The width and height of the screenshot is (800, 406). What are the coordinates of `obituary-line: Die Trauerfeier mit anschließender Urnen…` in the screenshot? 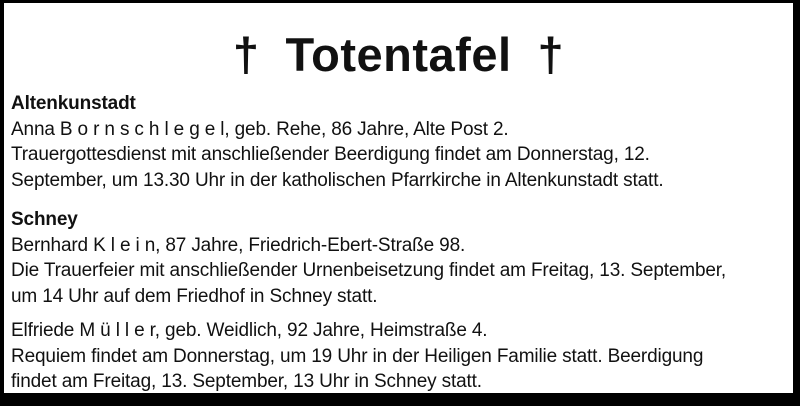 It's located at (369, 270).